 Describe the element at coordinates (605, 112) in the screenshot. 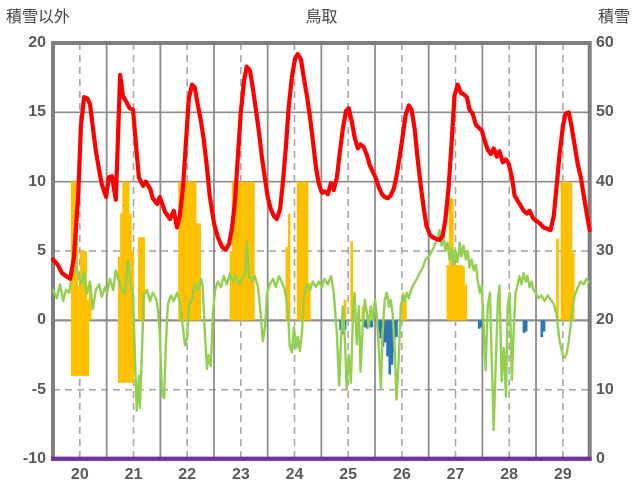

I see `right-axis-tick: 50` at that location.